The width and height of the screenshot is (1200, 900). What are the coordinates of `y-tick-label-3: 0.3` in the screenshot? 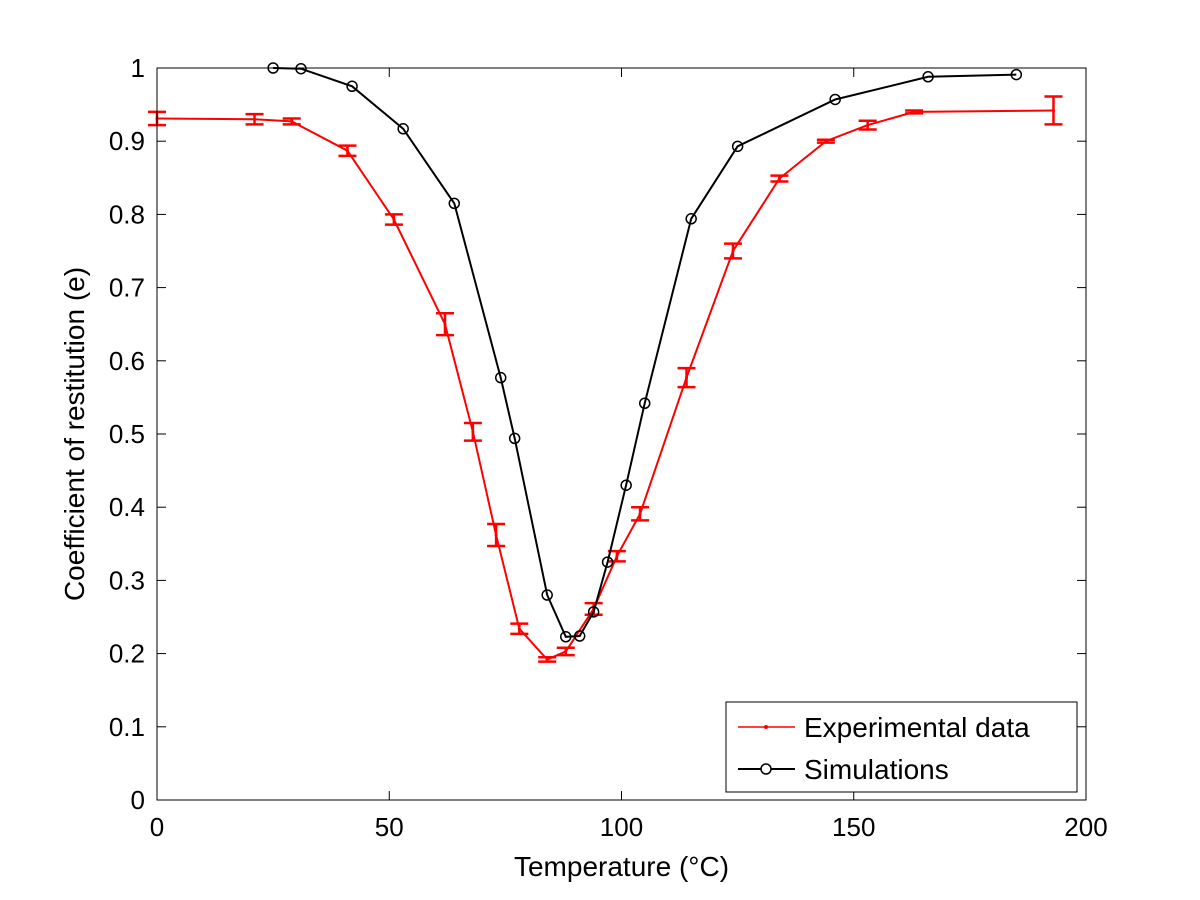 It's located at (127, 580).